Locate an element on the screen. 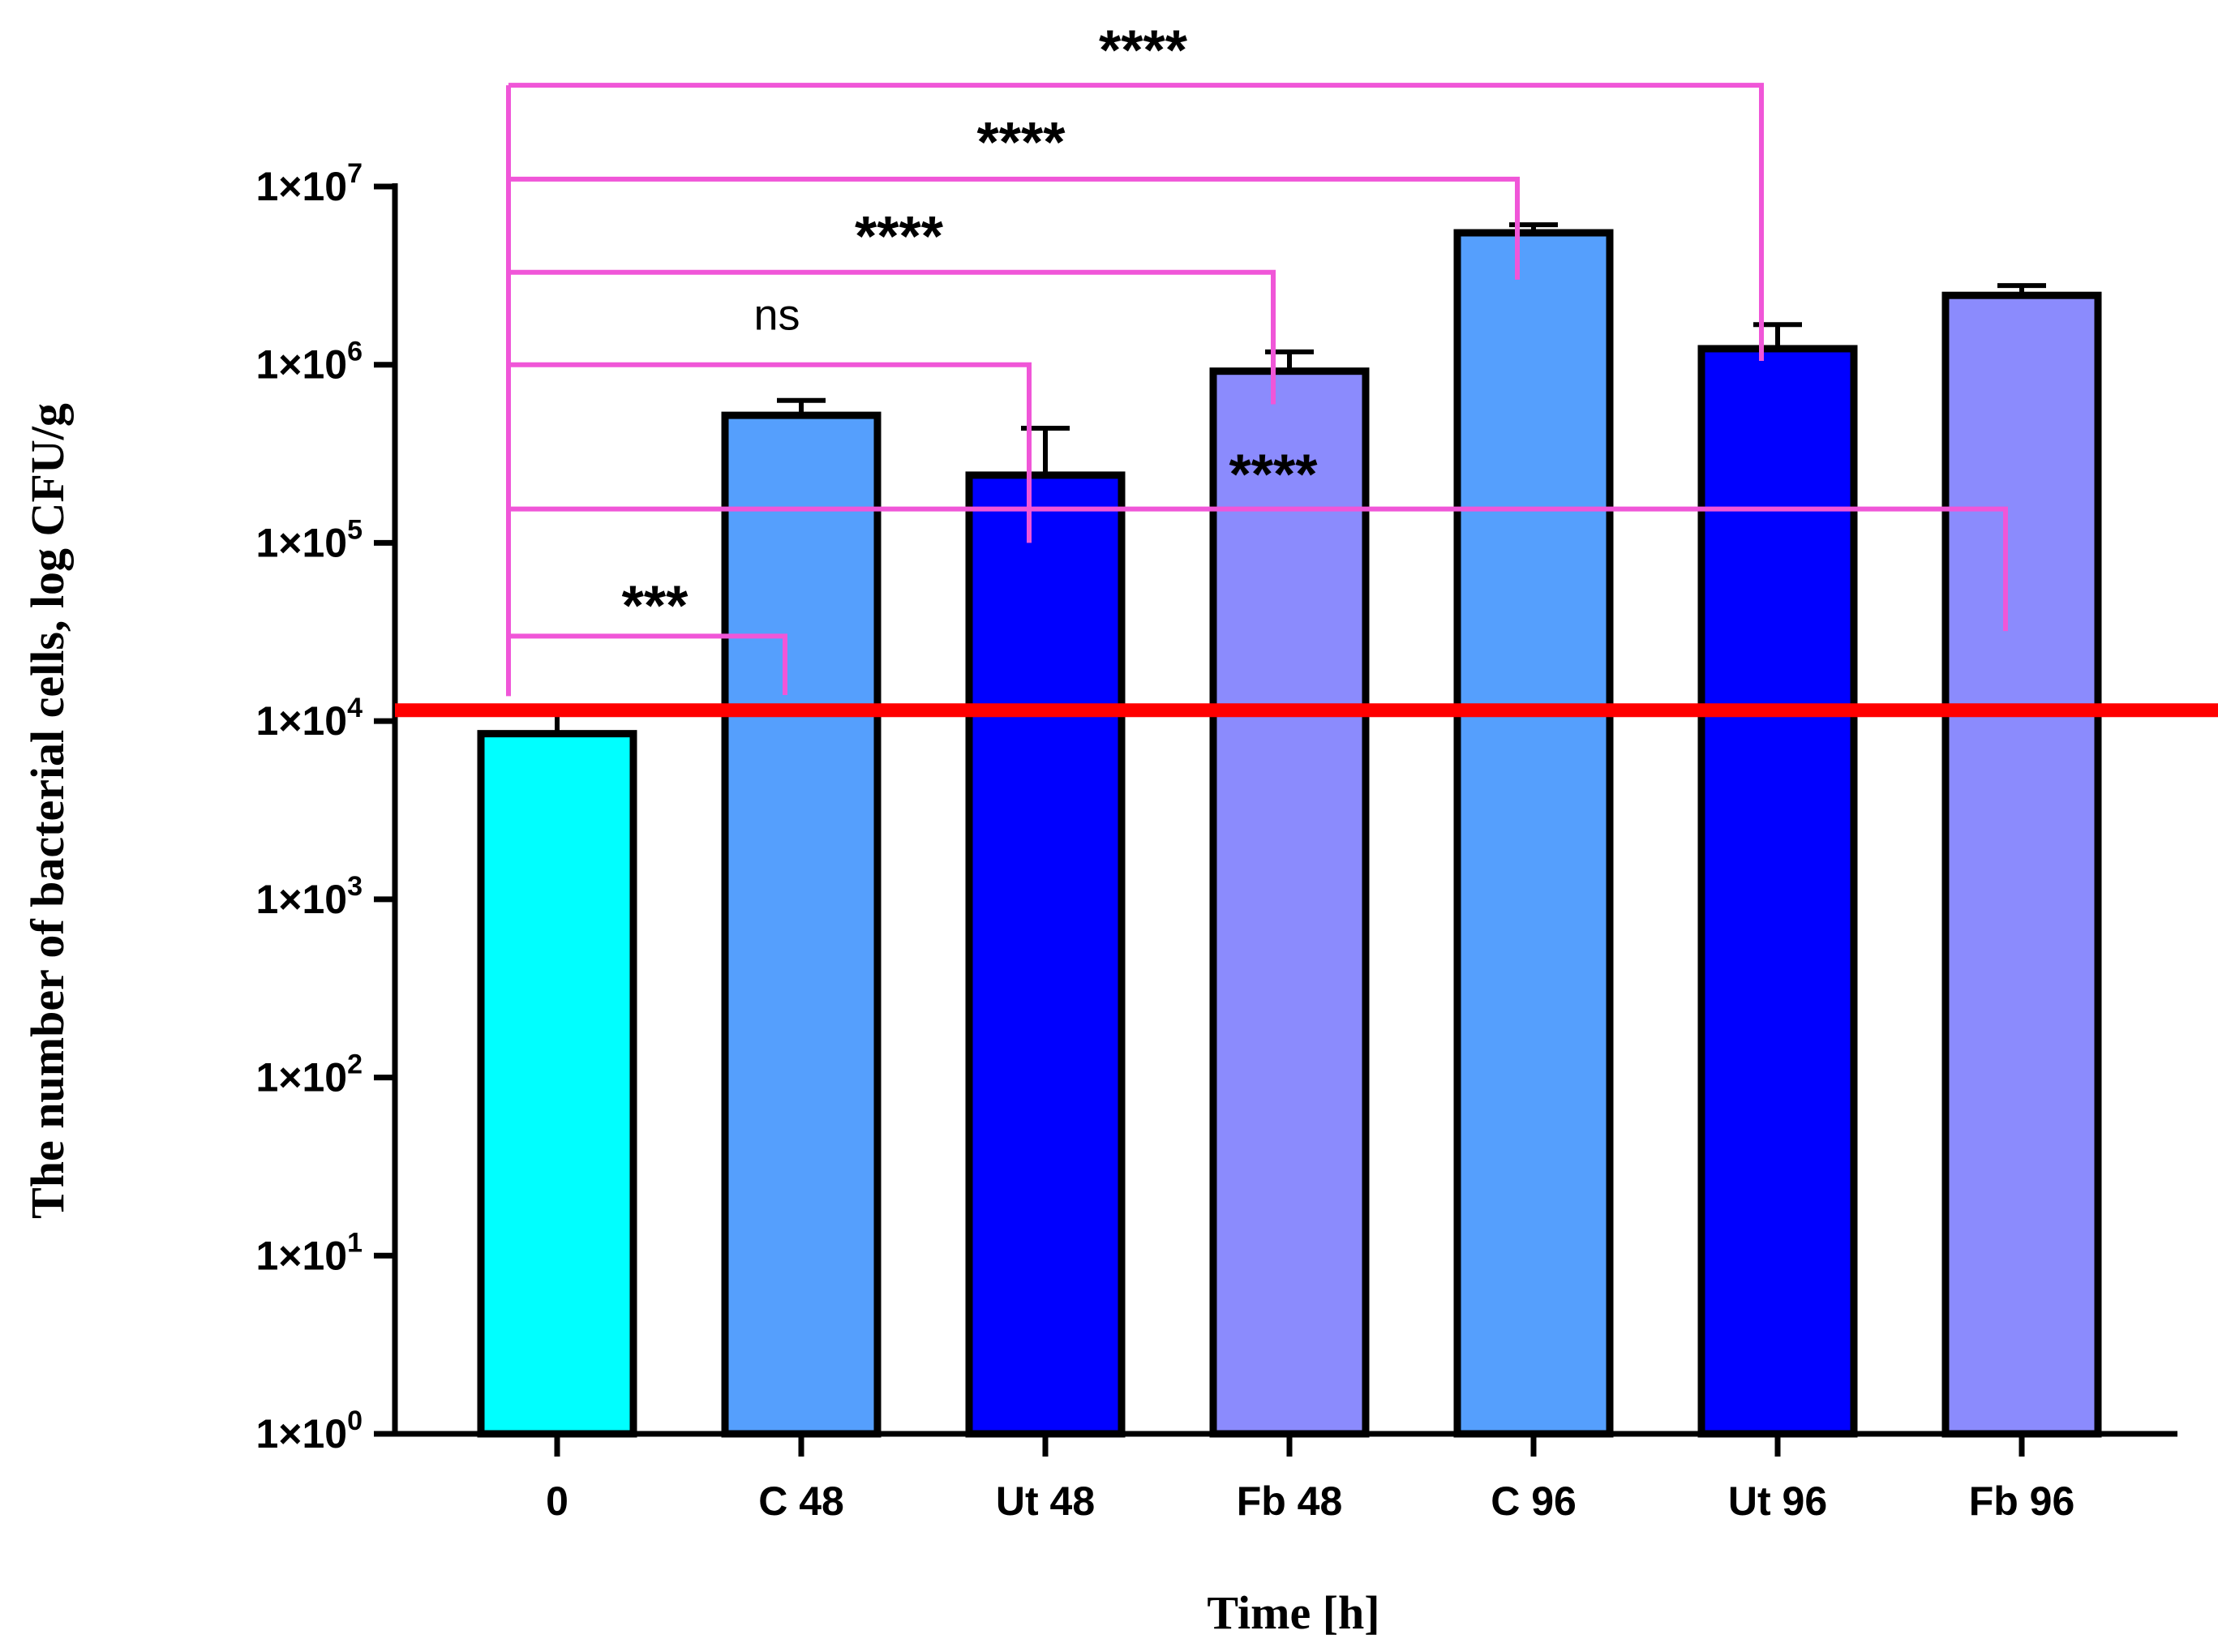 The image size is (2218, 1652). y-tick-label-1: 1×10¹ is located at coordinates (309, 1252).